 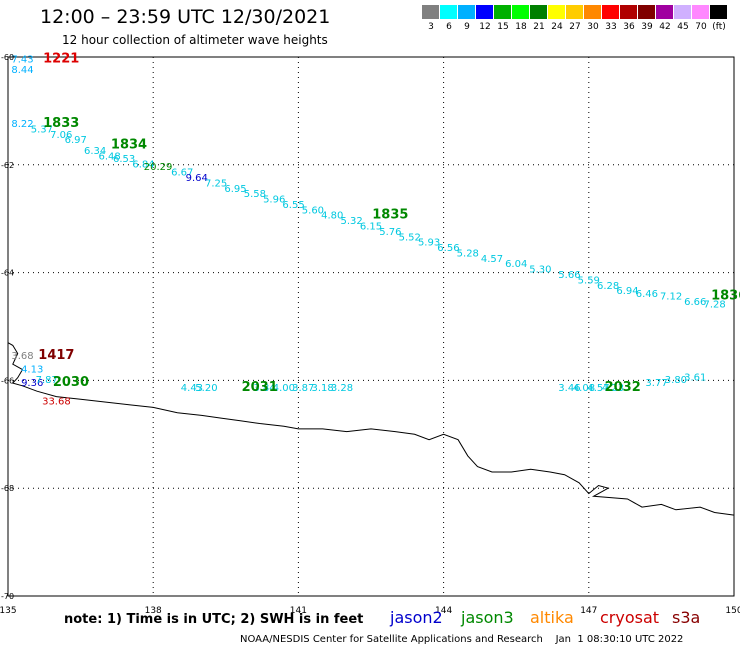 What do you see at coordinates (671, 297) in the screenshot?
I see `wave-height-label: 7.12` at bounding box center [671, 297].